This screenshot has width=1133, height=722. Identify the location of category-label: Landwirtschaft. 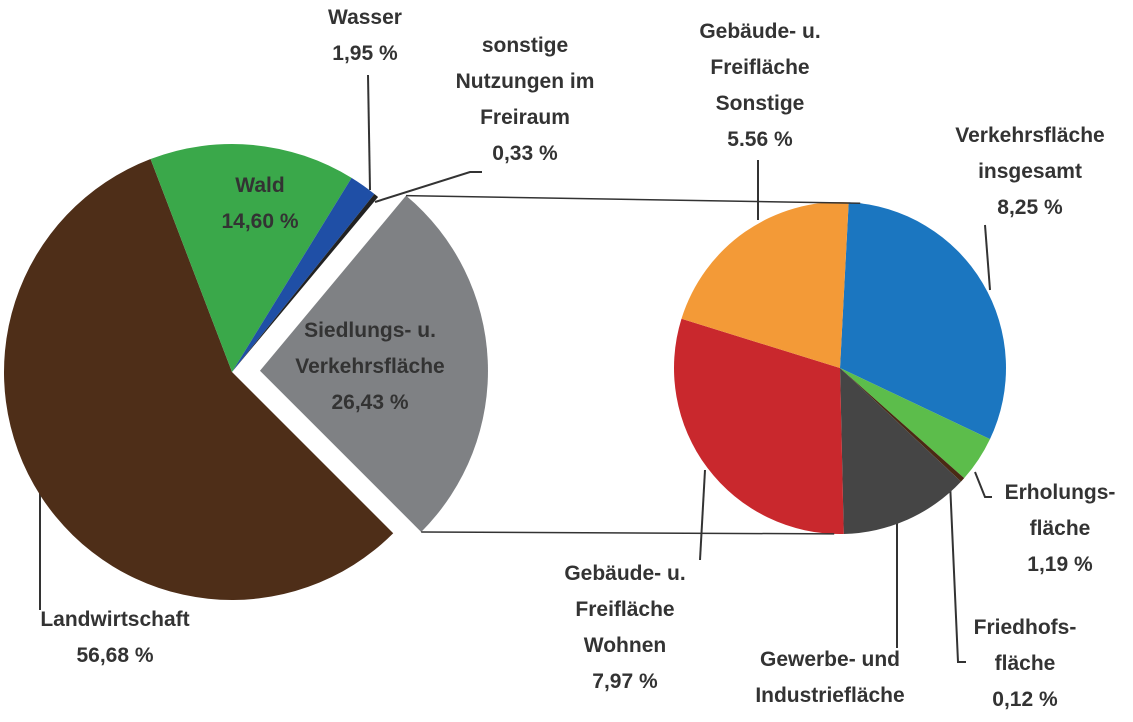
(115, 619).